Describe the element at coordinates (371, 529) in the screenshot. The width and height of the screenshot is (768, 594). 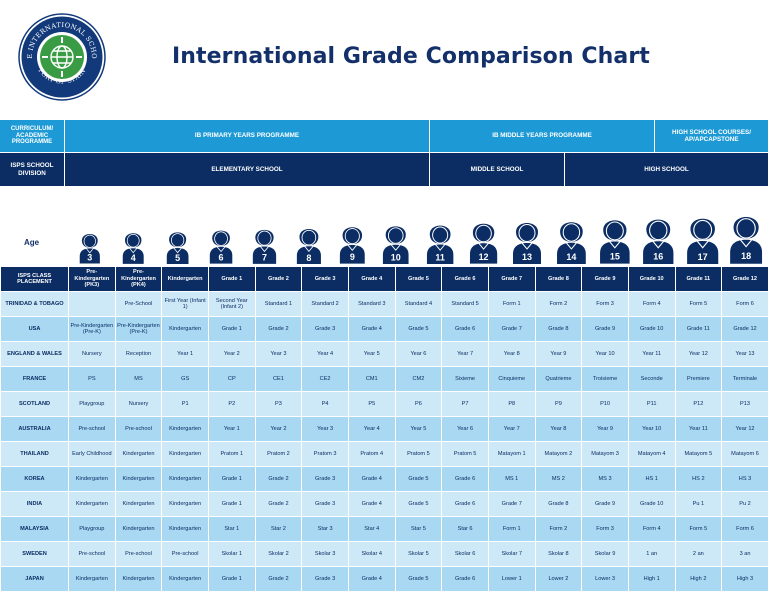
I see `table-cell: Star 4` at that location.